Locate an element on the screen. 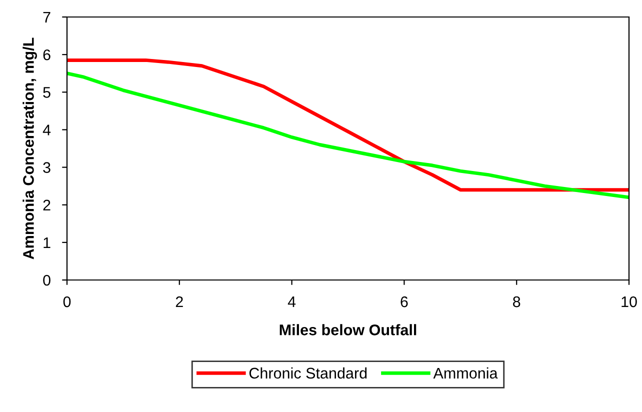  x-tick-label: 10 is located at coordinates (629, 302).